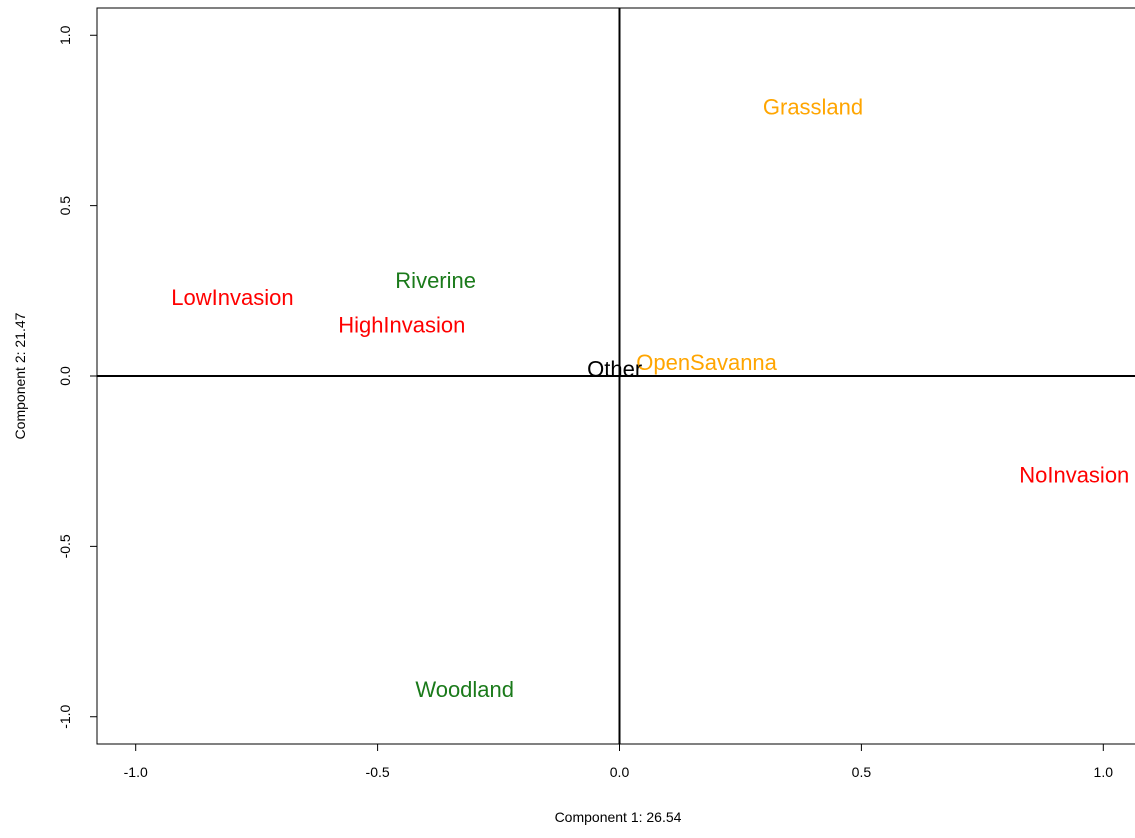 This screenshot has height=838, width=1135. I want to click on point-label-highinvasion: HighInvasion, so click(401, 324).